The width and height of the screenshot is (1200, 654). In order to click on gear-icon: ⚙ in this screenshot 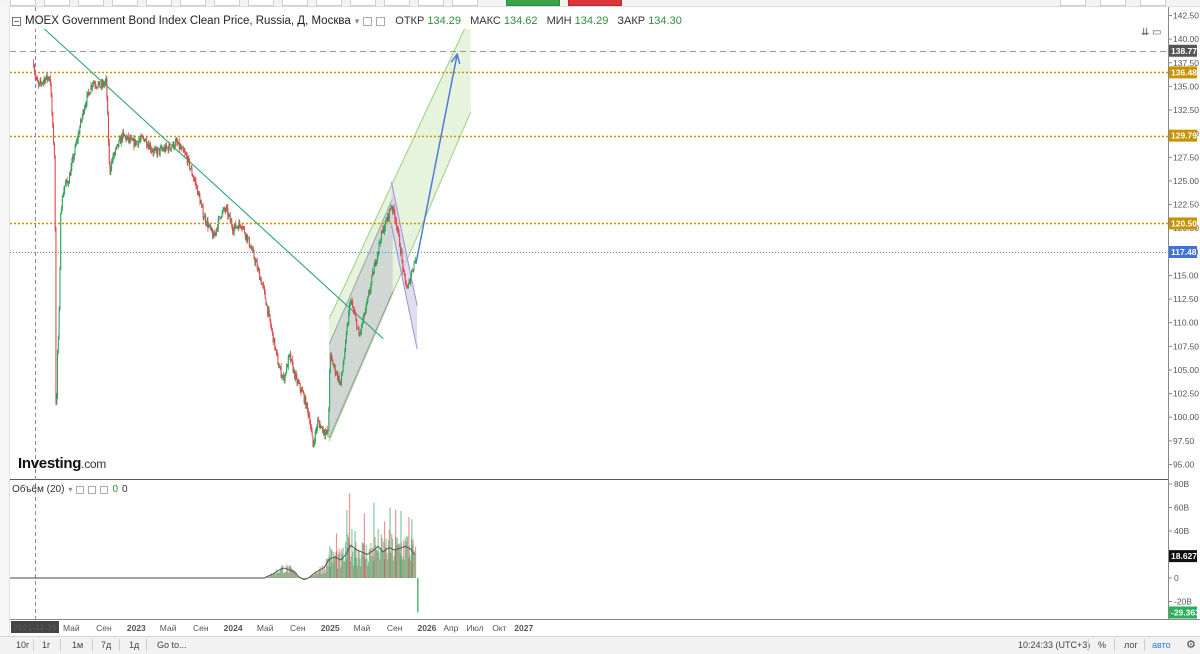, I will do `click(1191, 645)`.